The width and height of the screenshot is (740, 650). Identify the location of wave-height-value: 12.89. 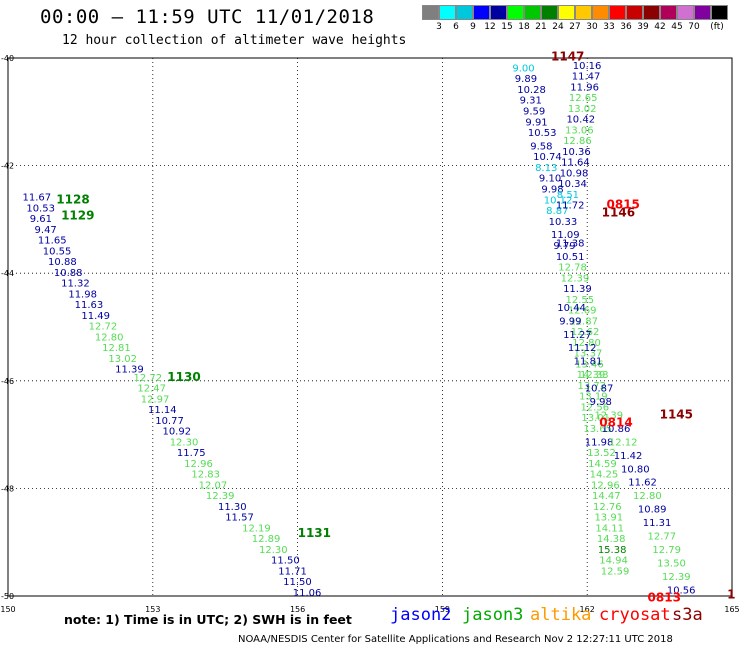
(266, 539).